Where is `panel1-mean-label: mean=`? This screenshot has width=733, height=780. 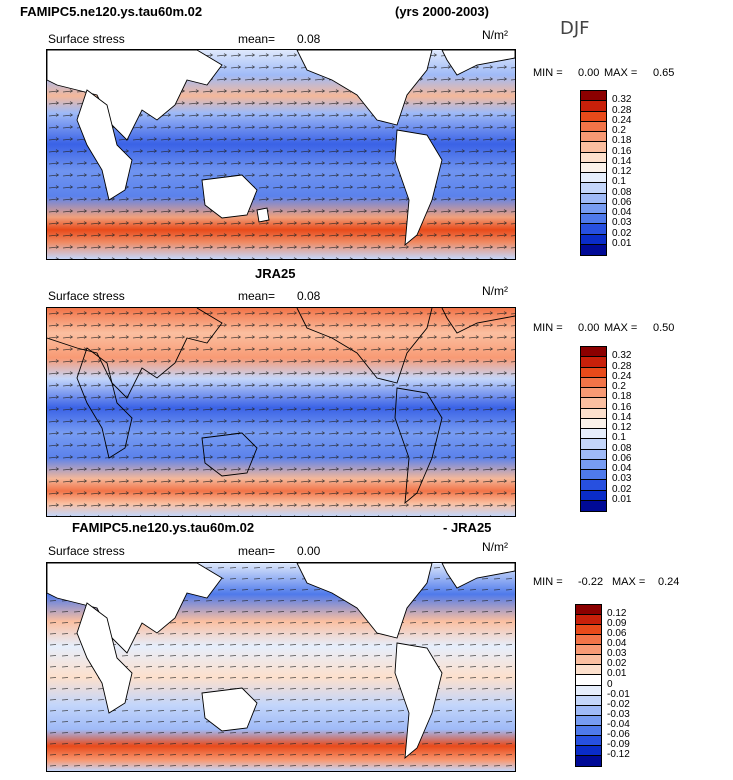
panel1-mean-label: mean= is located at coordinates (257, 39).